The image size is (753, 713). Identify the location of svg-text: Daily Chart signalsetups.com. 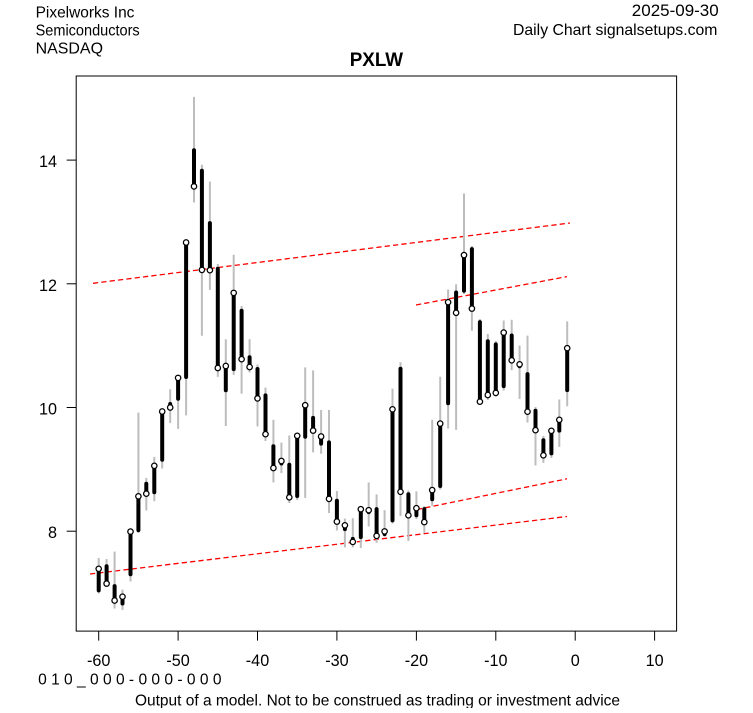
(615, 30).